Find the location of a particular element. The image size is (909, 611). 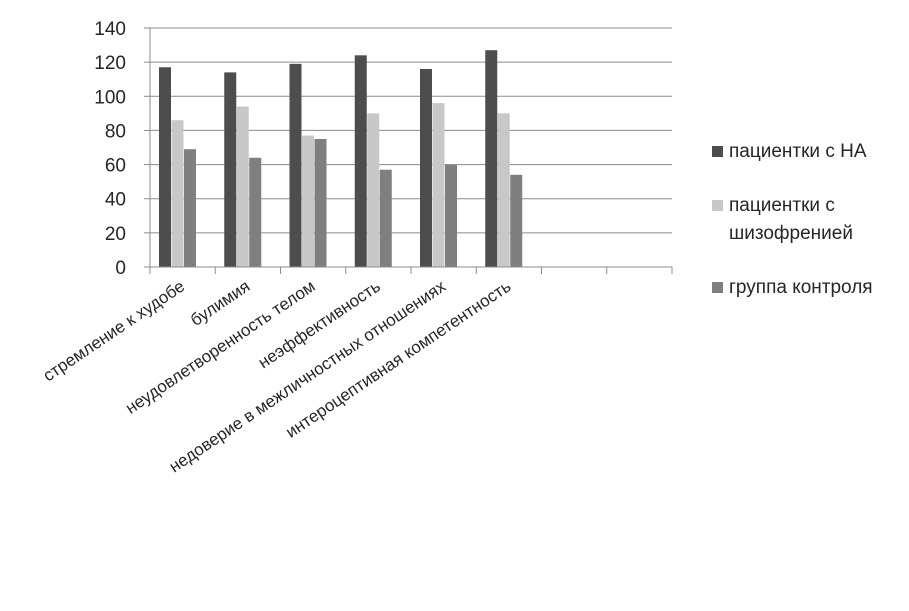

legend-label-series-1: пациентки с НА is located at coordinates (798, 151).